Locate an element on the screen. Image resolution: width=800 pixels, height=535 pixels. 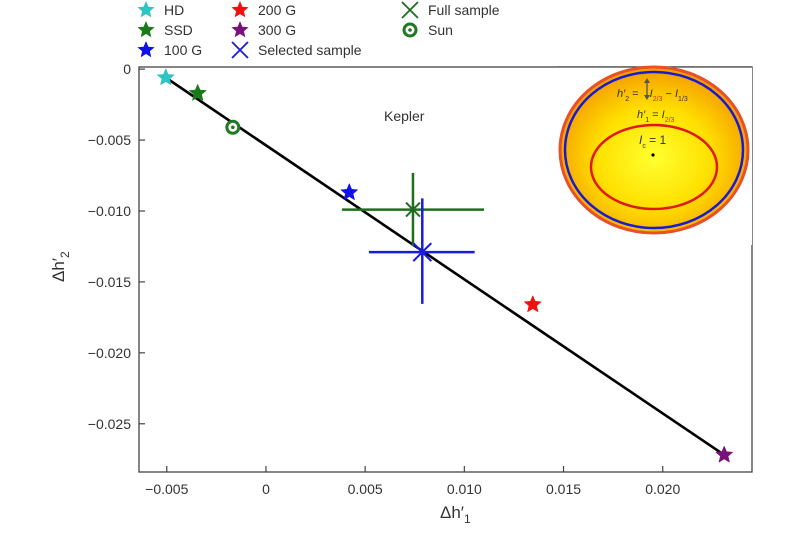
legend-item-sun: Sun is located at coordinates (427, 30).